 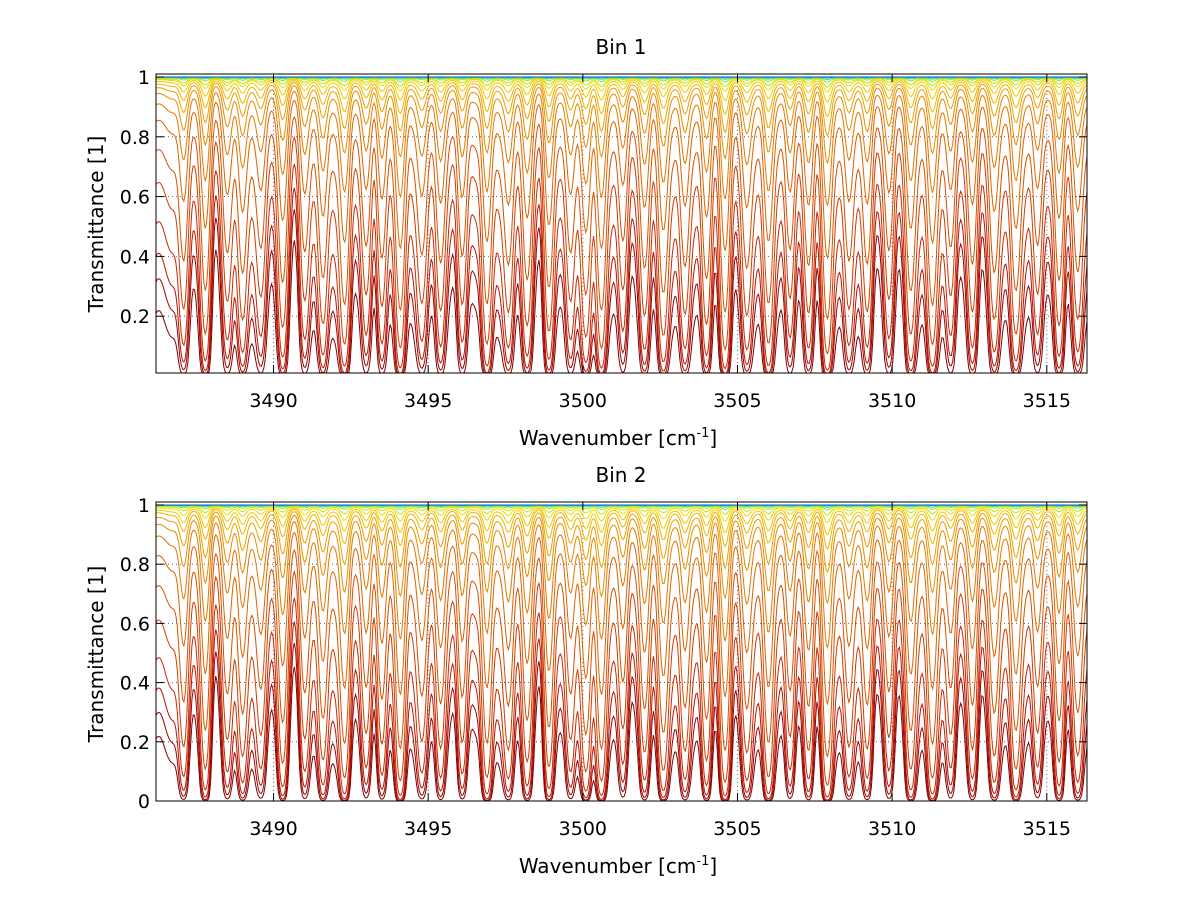 What do you see at coordinates (144, 802) in the screenshot?
I see `y-tick-label: 0` at bounding box center [144, 802].